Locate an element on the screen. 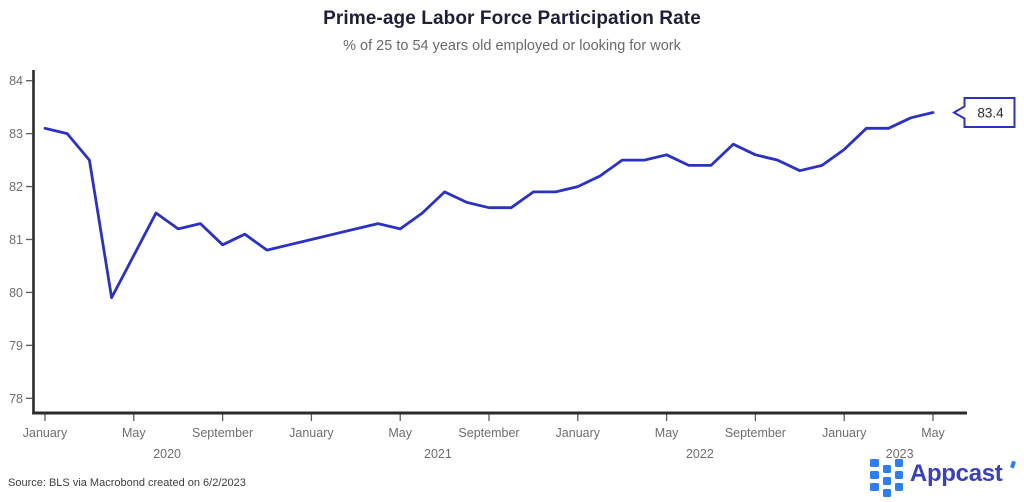 The height and width of the screenshot is (502, 1024). year-label: 2022 is located at coordinates (700, 454).